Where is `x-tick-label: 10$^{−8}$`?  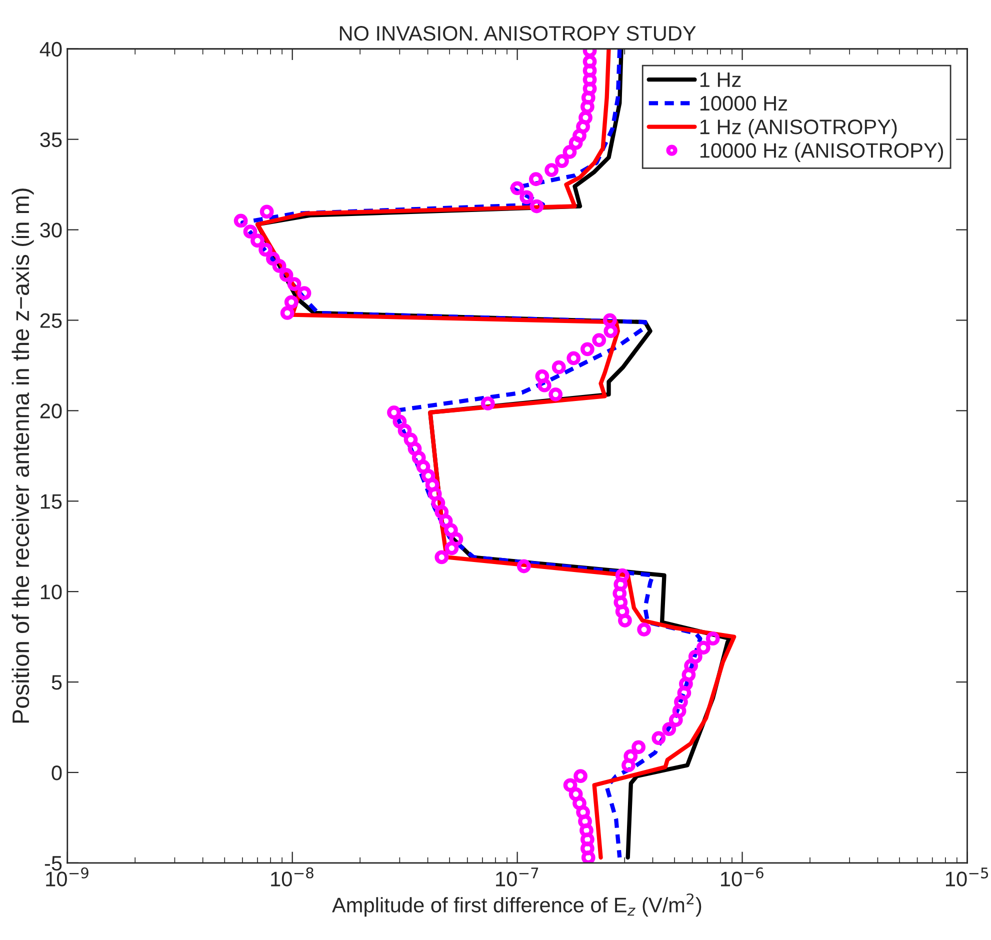
x-tick-label: 10$^{−8}$ is located at coordinates (292, 876).